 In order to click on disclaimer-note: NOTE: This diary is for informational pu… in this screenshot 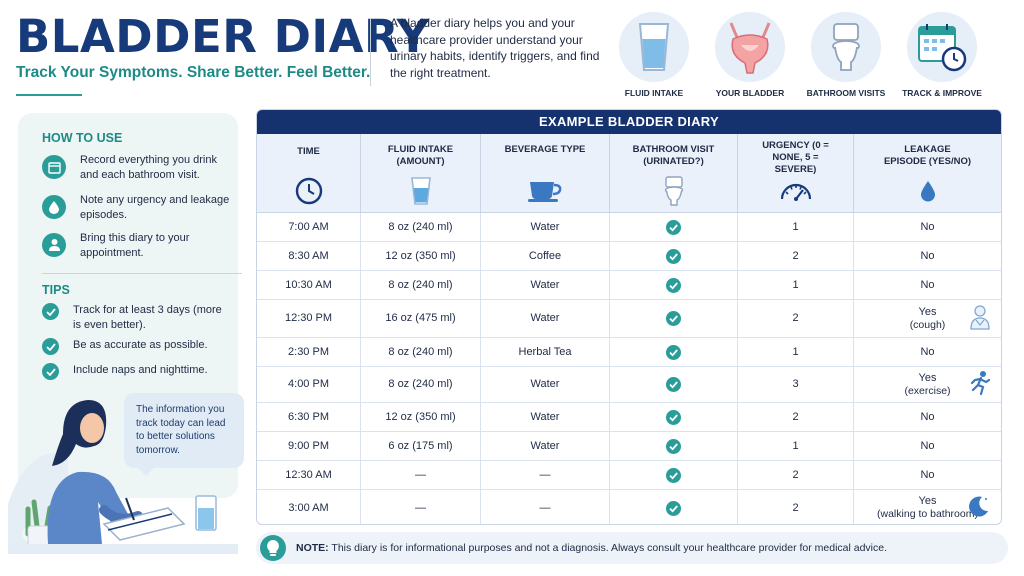, I will do `click(632, 548)`.